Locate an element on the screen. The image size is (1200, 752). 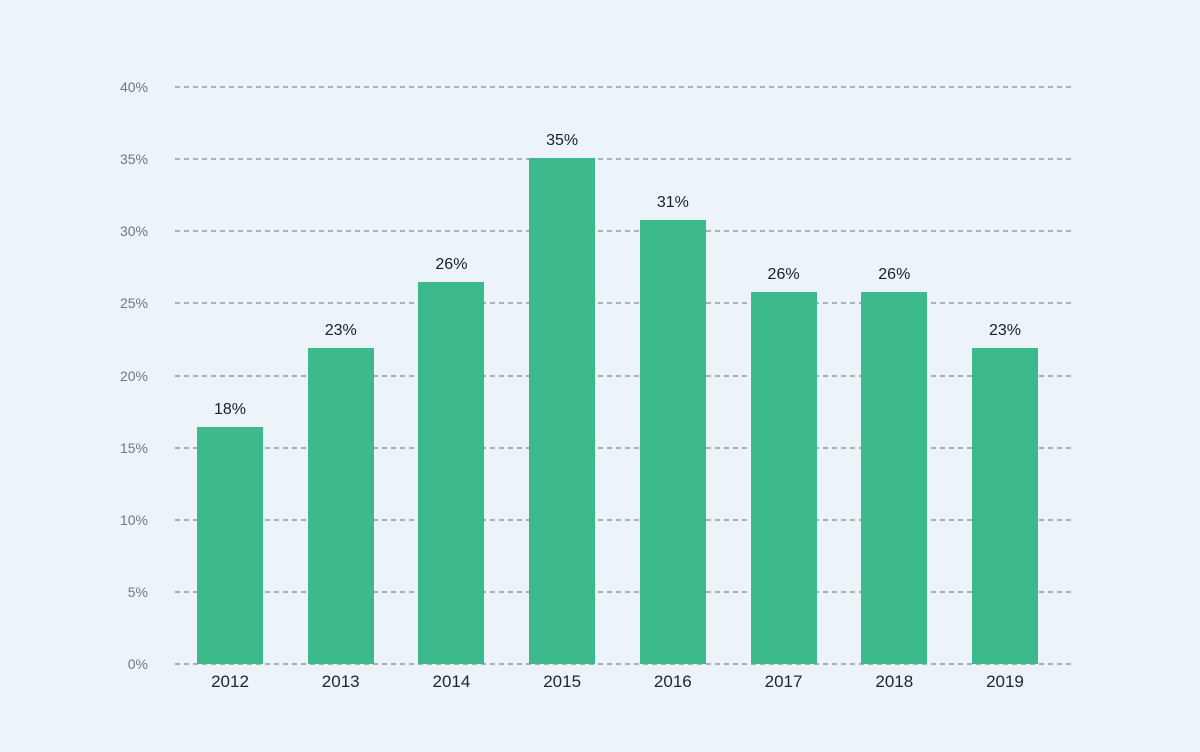
bar-2014 is located at coordinates (451, 472).